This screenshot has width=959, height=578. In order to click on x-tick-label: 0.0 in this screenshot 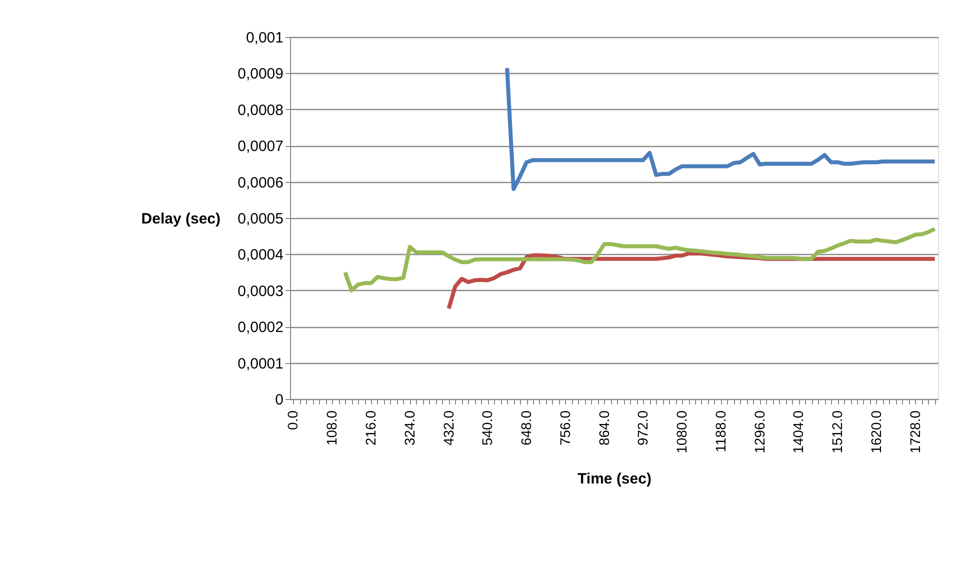, I will do `click(292, 420)`.